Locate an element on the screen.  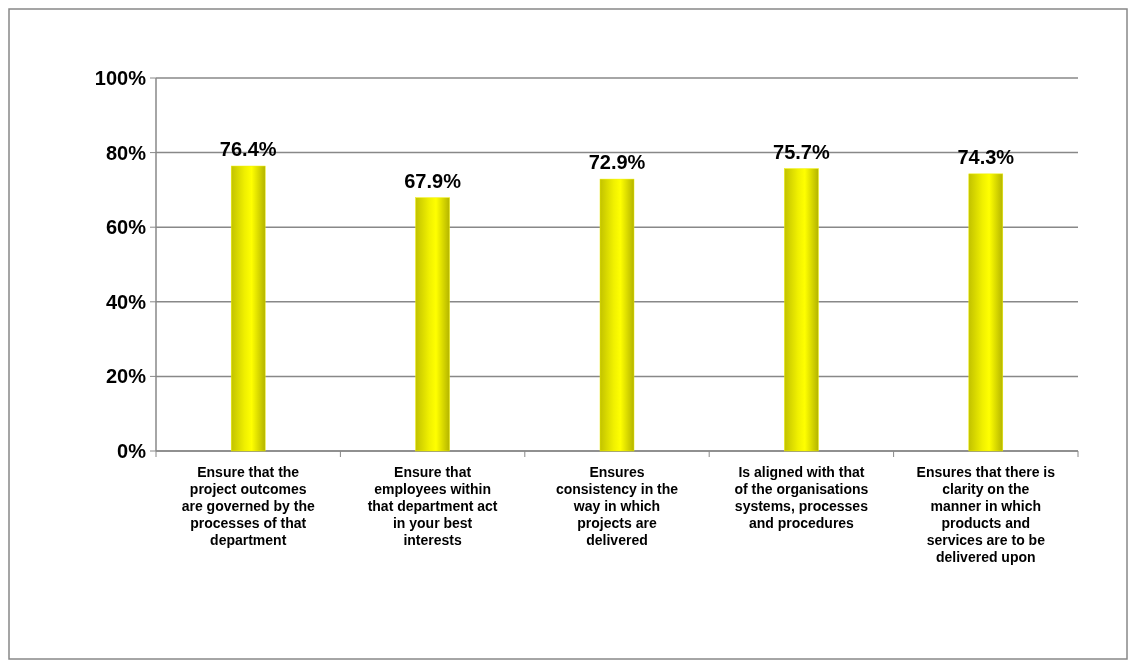
y-tick-label: 0% is located at coordinates (132, 451).